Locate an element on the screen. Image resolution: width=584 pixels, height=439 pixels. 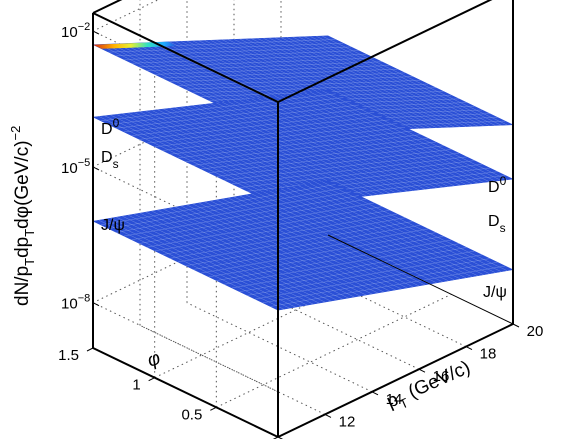
x-tick-label: 16 is located at coordinates (441, 376).